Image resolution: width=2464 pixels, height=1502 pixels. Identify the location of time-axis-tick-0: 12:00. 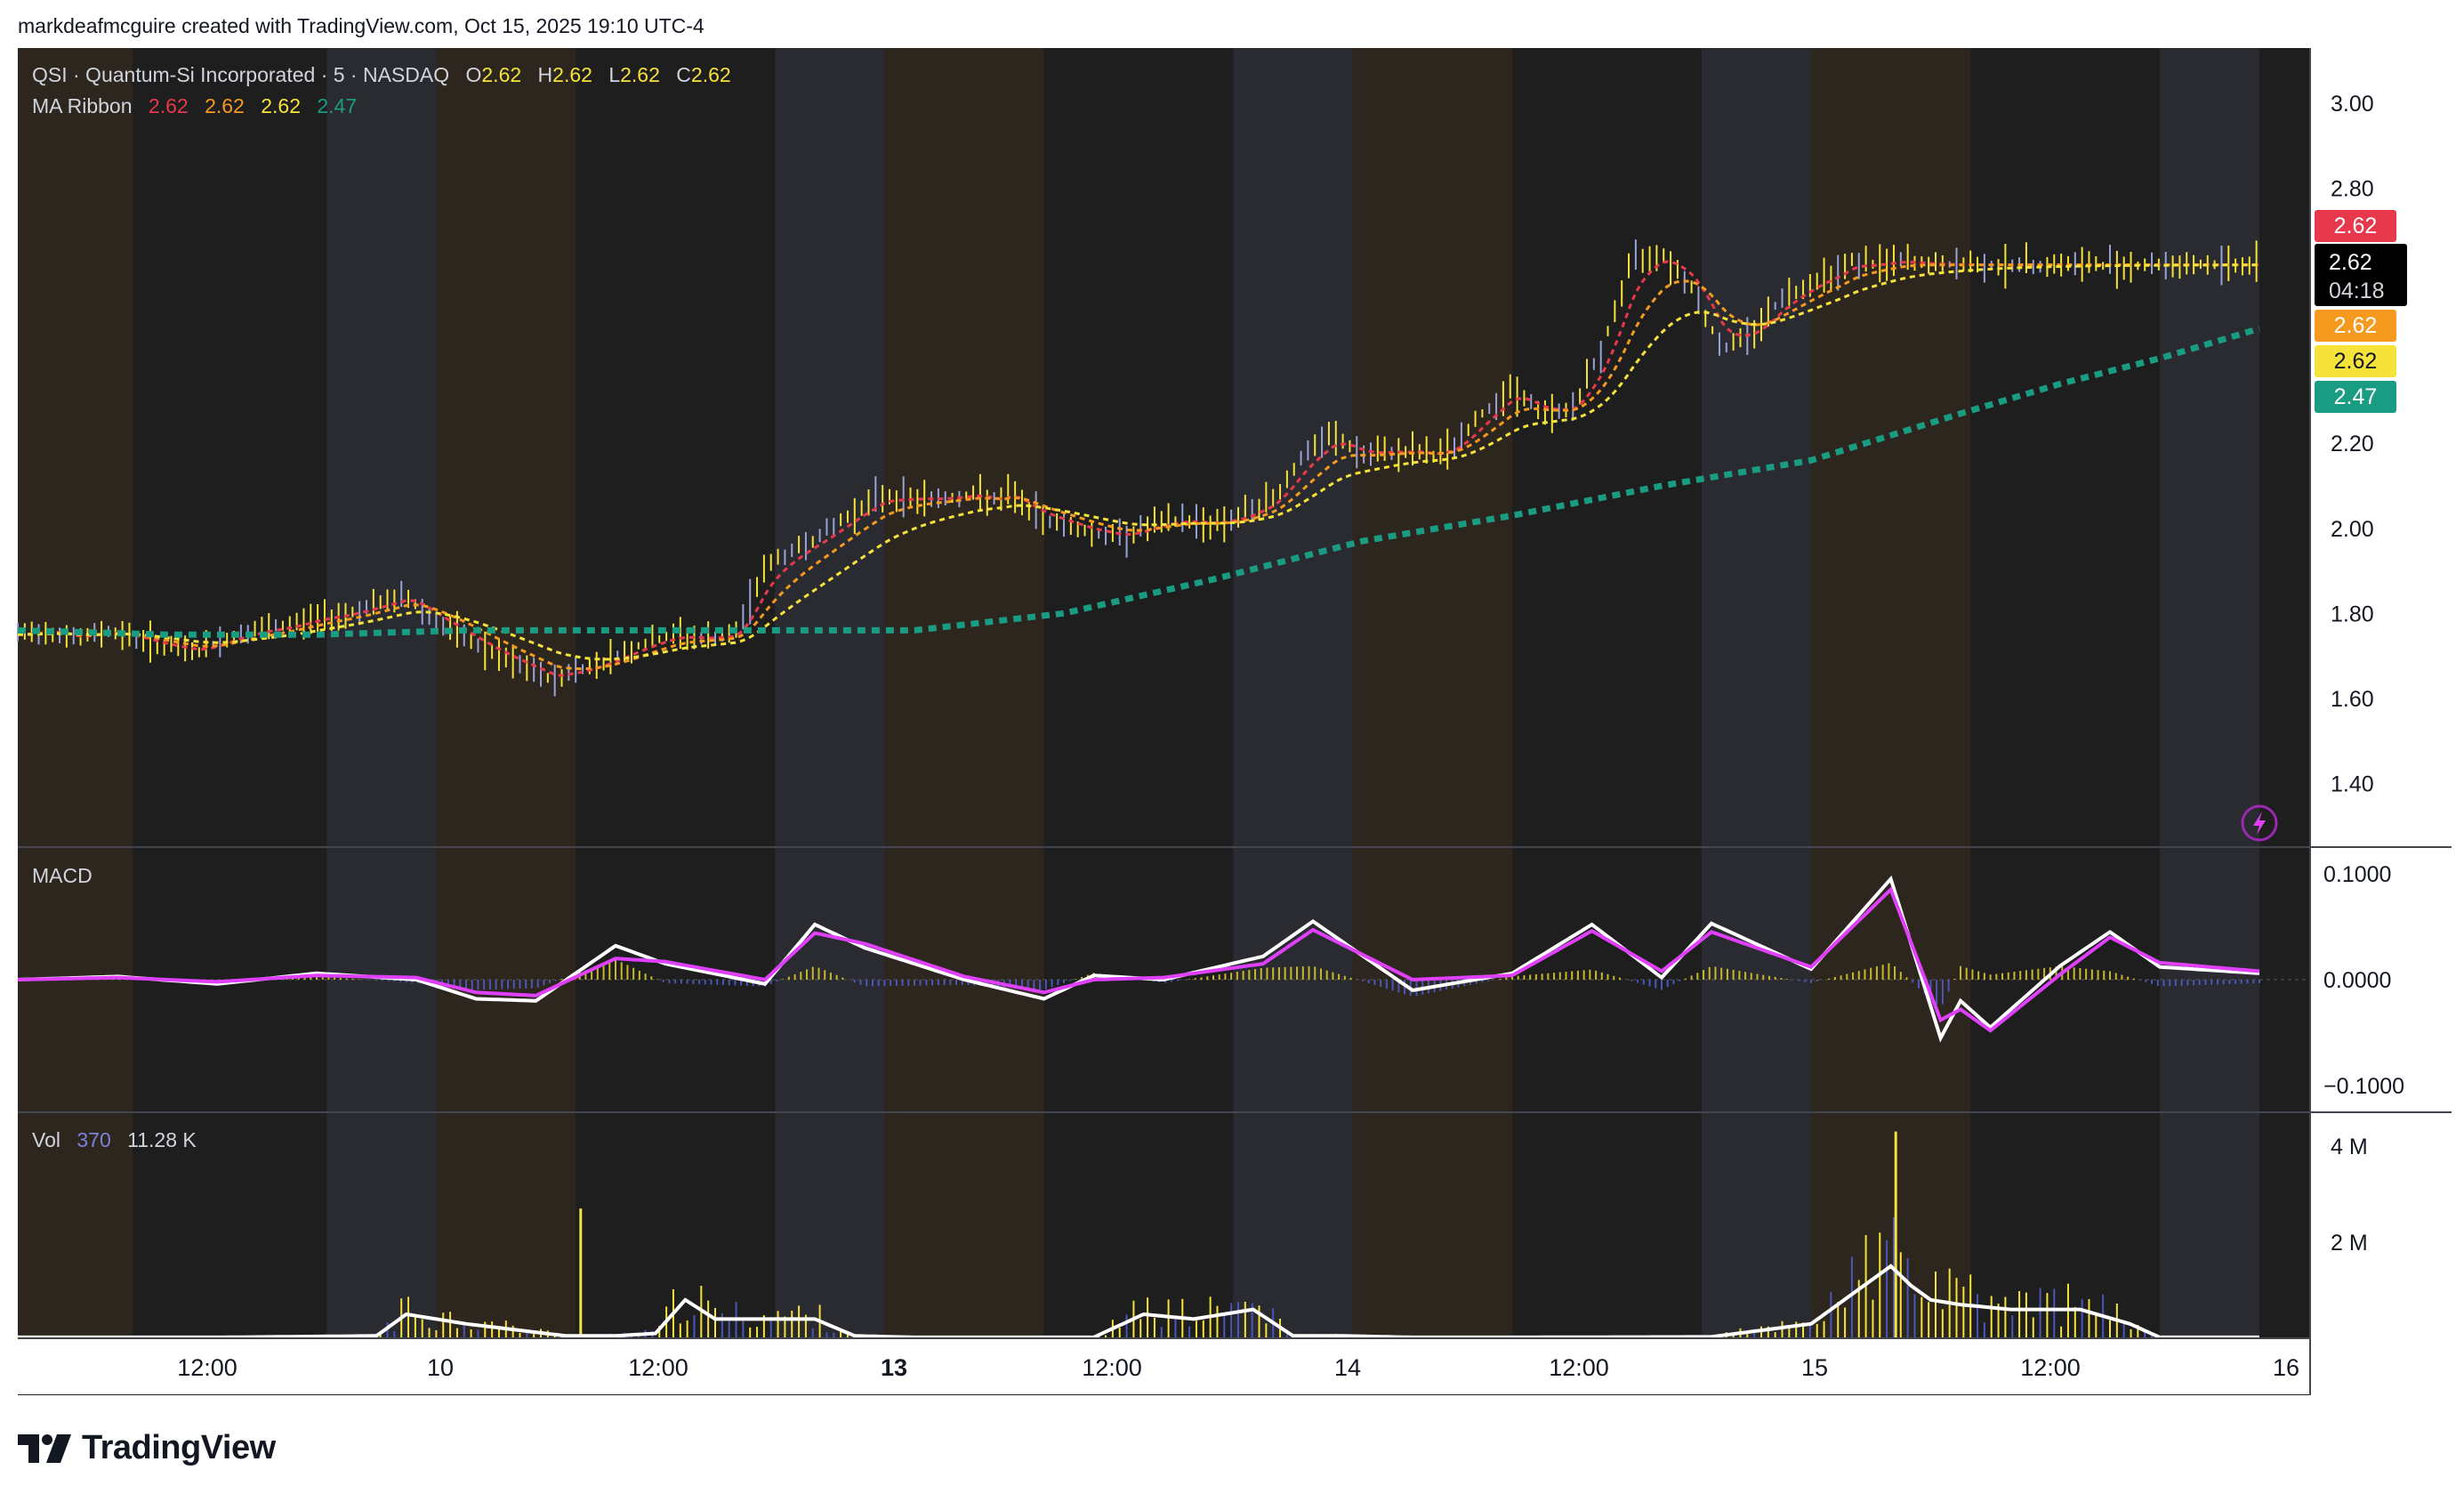
(208, 1367).